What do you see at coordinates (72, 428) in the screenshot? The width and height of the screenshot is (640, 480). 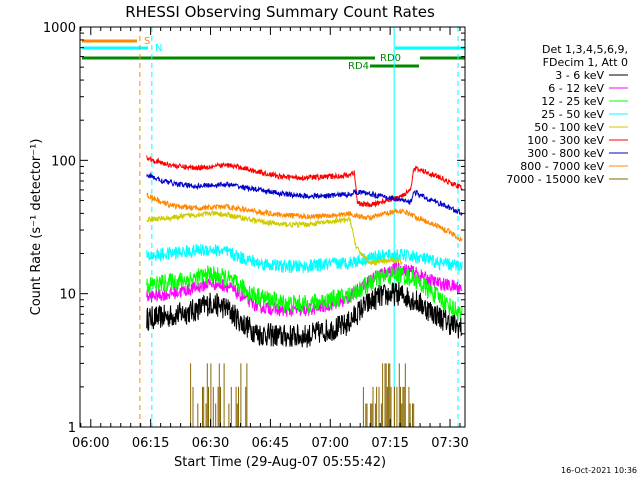 I see `y-tick-label: 1` at bounding box center [72, 428].